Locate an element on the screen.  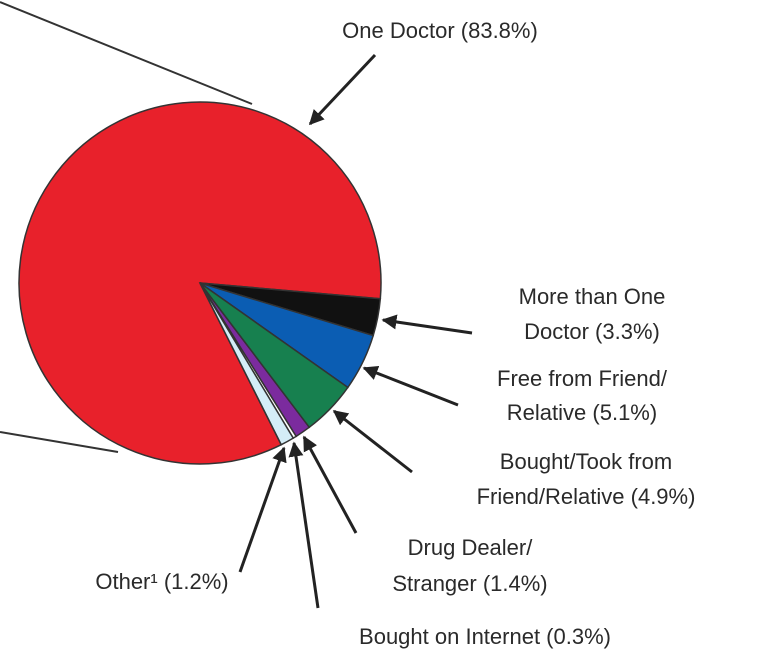
pie-slice is located at coordinates (247, 364).